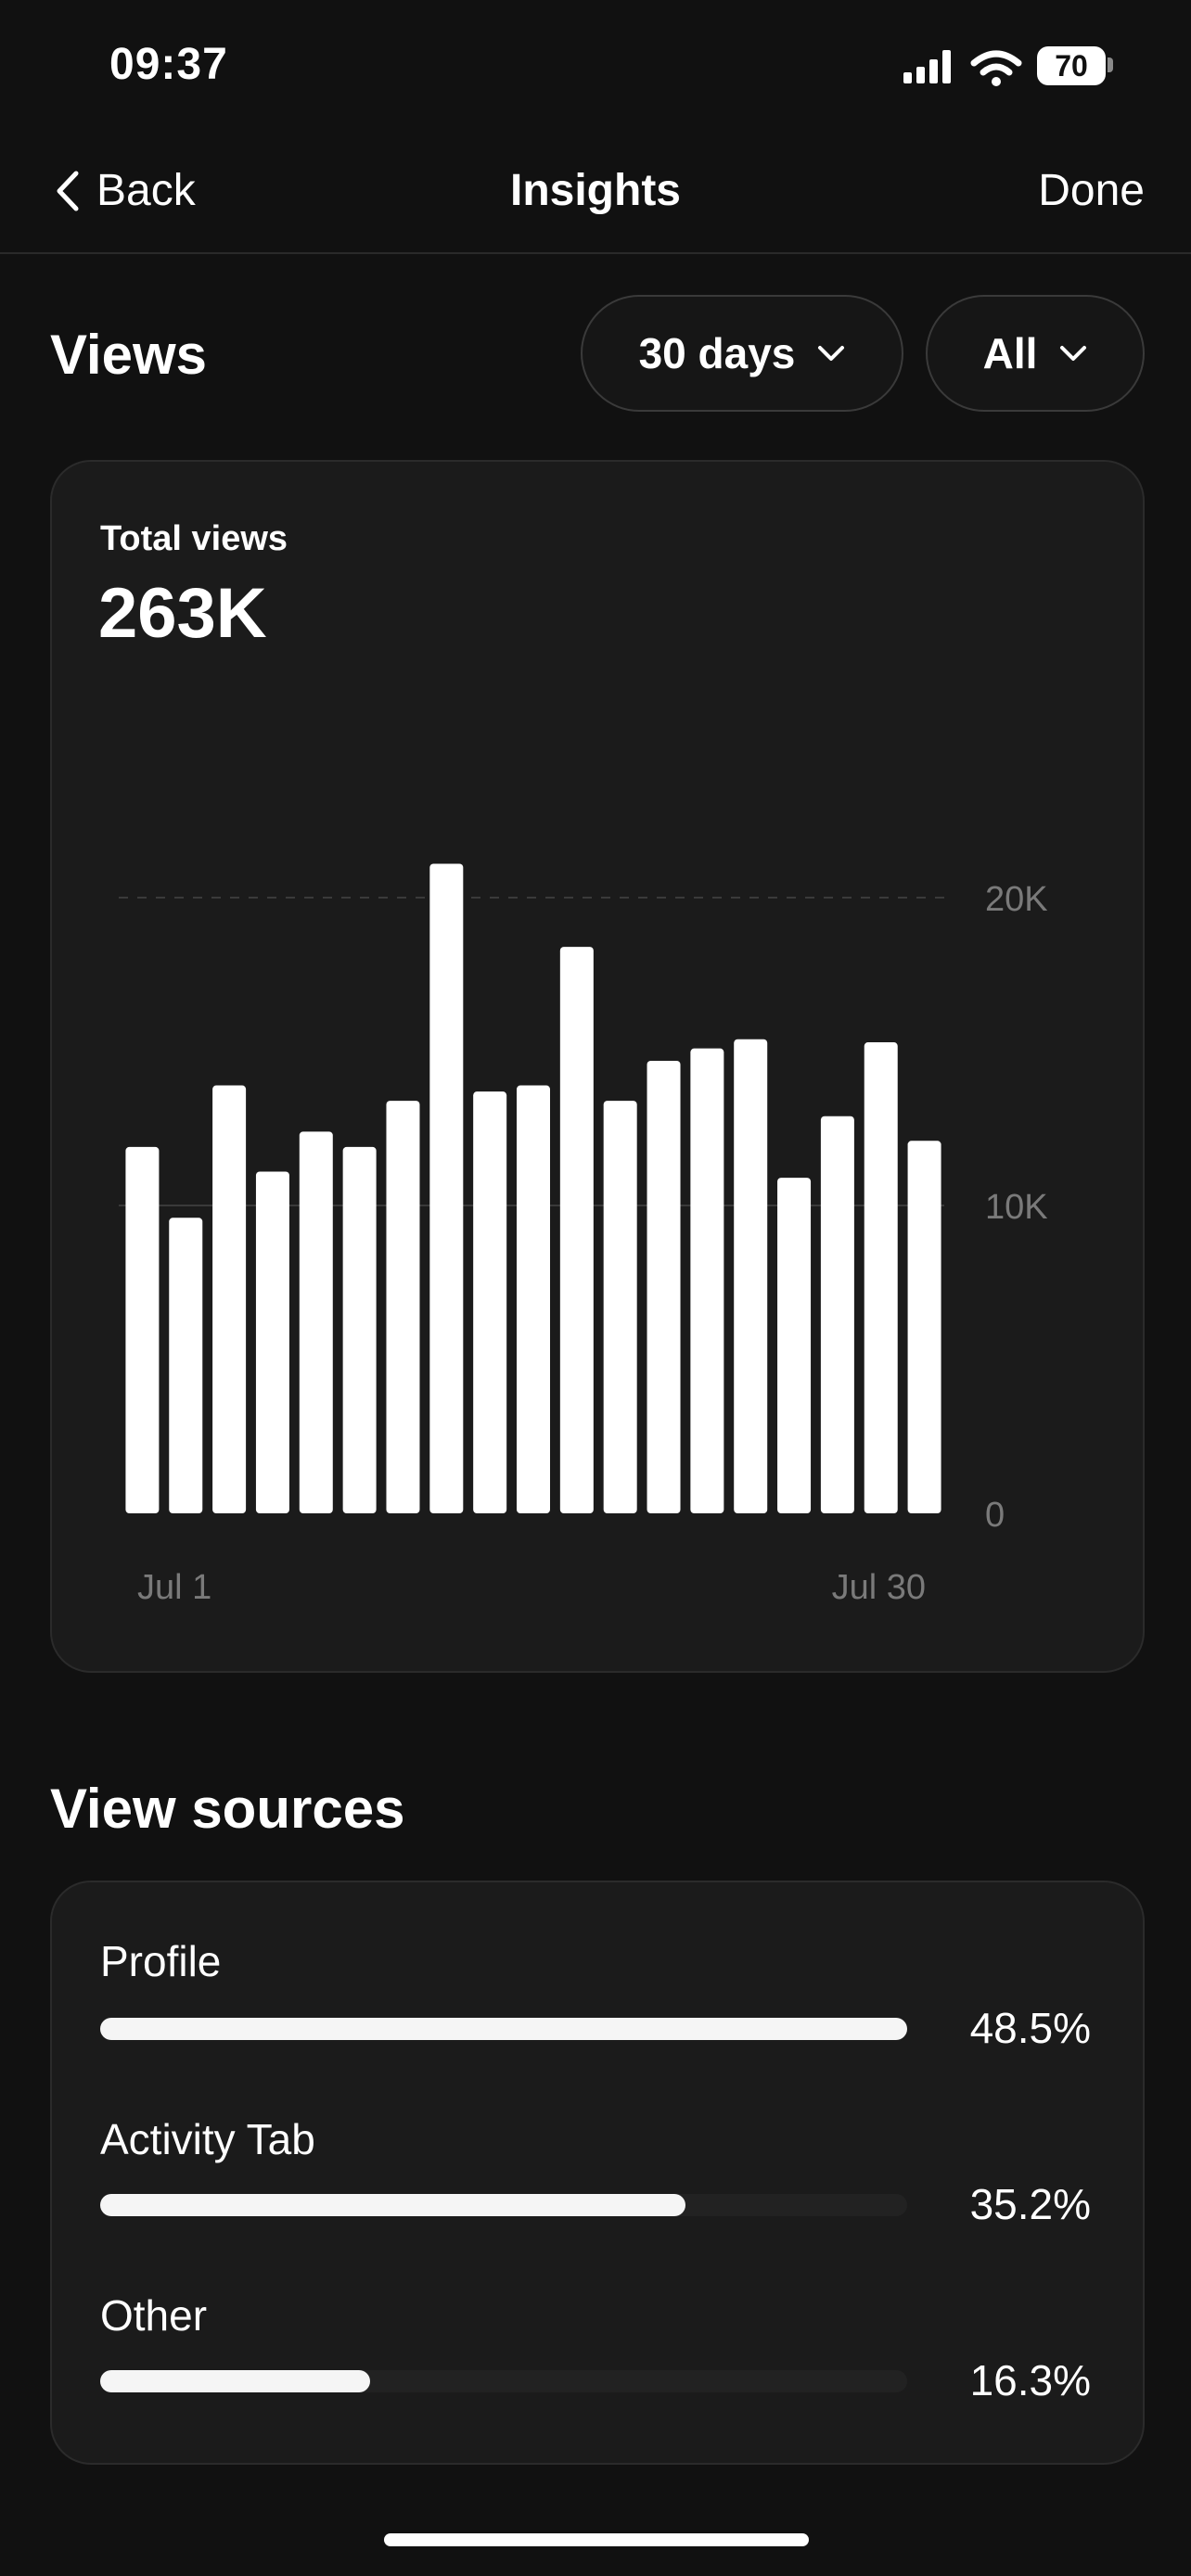 The image size is (1191, 2576). What do you see at coordinates (503, 2381) in the screenshot?
I see `source-bar-track-other` at bounding box center [503, 2381].